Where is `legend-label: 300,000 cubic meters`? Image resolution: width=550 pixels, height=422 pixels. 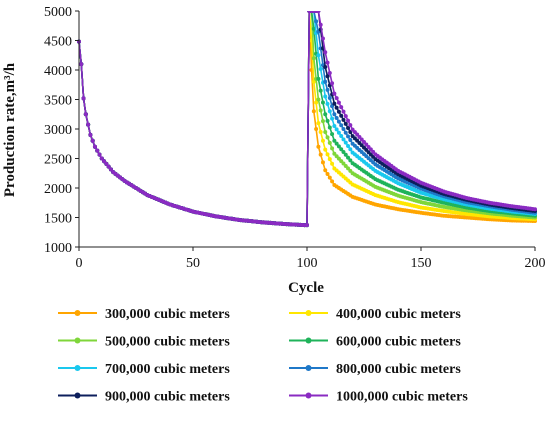
legend-label: 300,000 cubic meters is located at coordinates (167, 314).